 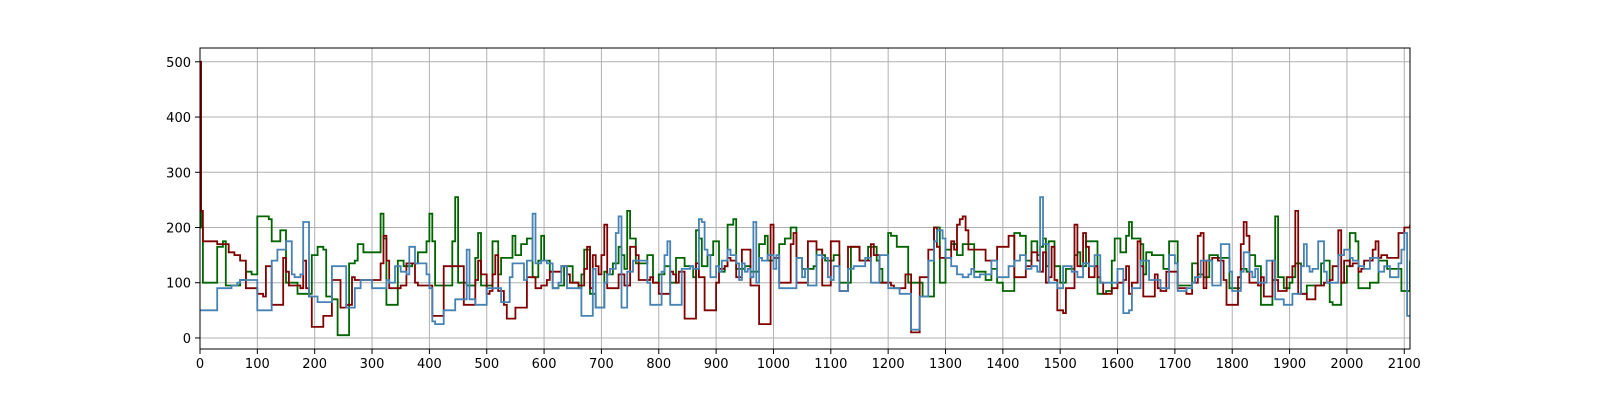 I want to click on x-tick-label: 700, so click(x=601, y=364).